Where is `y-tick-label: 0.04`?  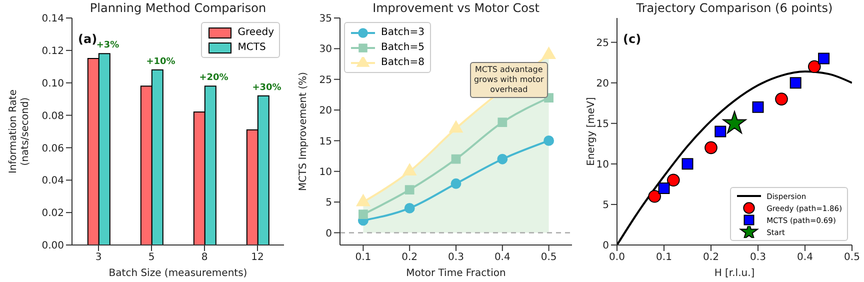 y-tick-label: 0.04 is located at coordinates (53, 181).